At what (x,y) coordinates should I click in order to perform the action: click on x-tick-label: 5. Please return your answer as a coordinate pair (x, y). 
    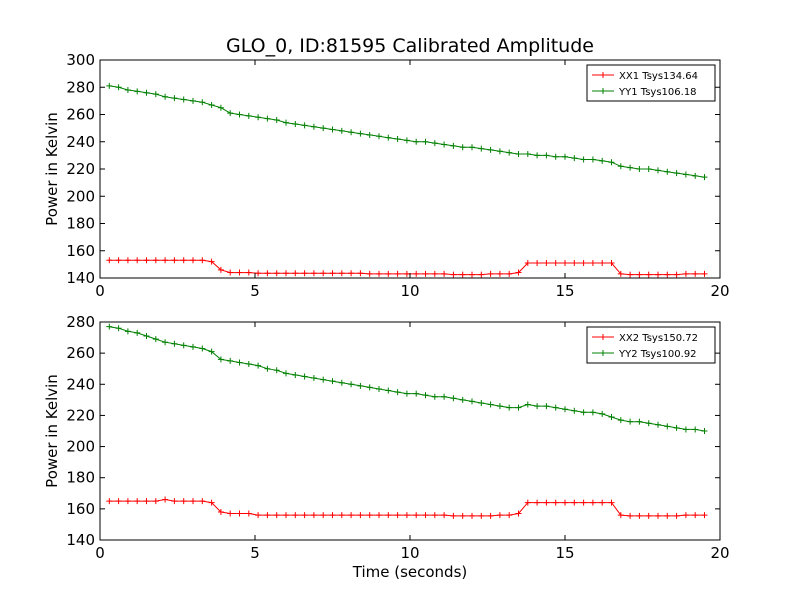
    Looking at the image, I should click on (255, 291).